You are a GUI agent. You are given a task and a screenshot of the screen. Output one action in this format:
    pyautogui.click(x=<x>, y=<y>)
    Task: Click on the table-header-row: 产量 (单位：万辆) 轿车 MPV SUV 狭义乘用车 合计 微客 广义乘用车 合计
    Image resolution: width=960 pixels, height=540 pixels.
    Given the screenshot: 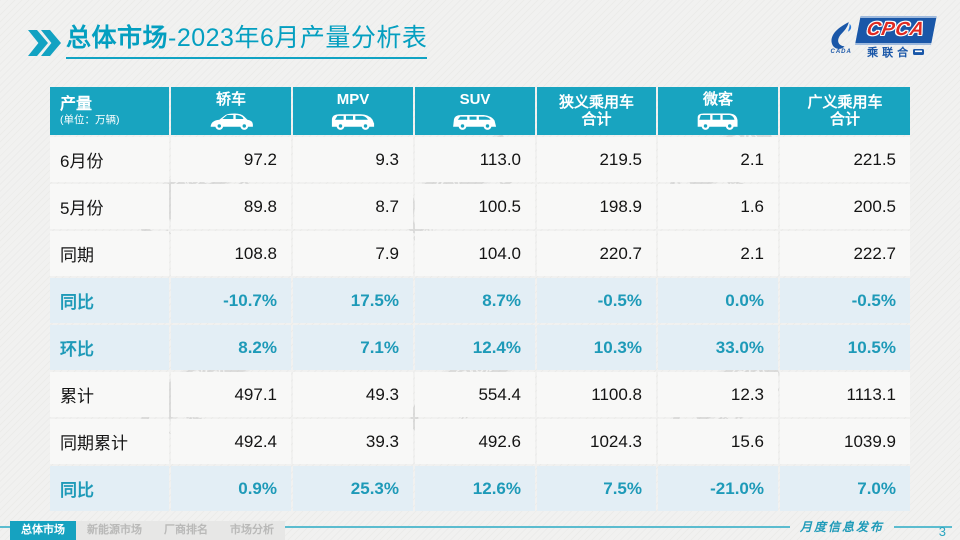 What is the action you would take?
    pyautogui.click(x=480, y=111)
    